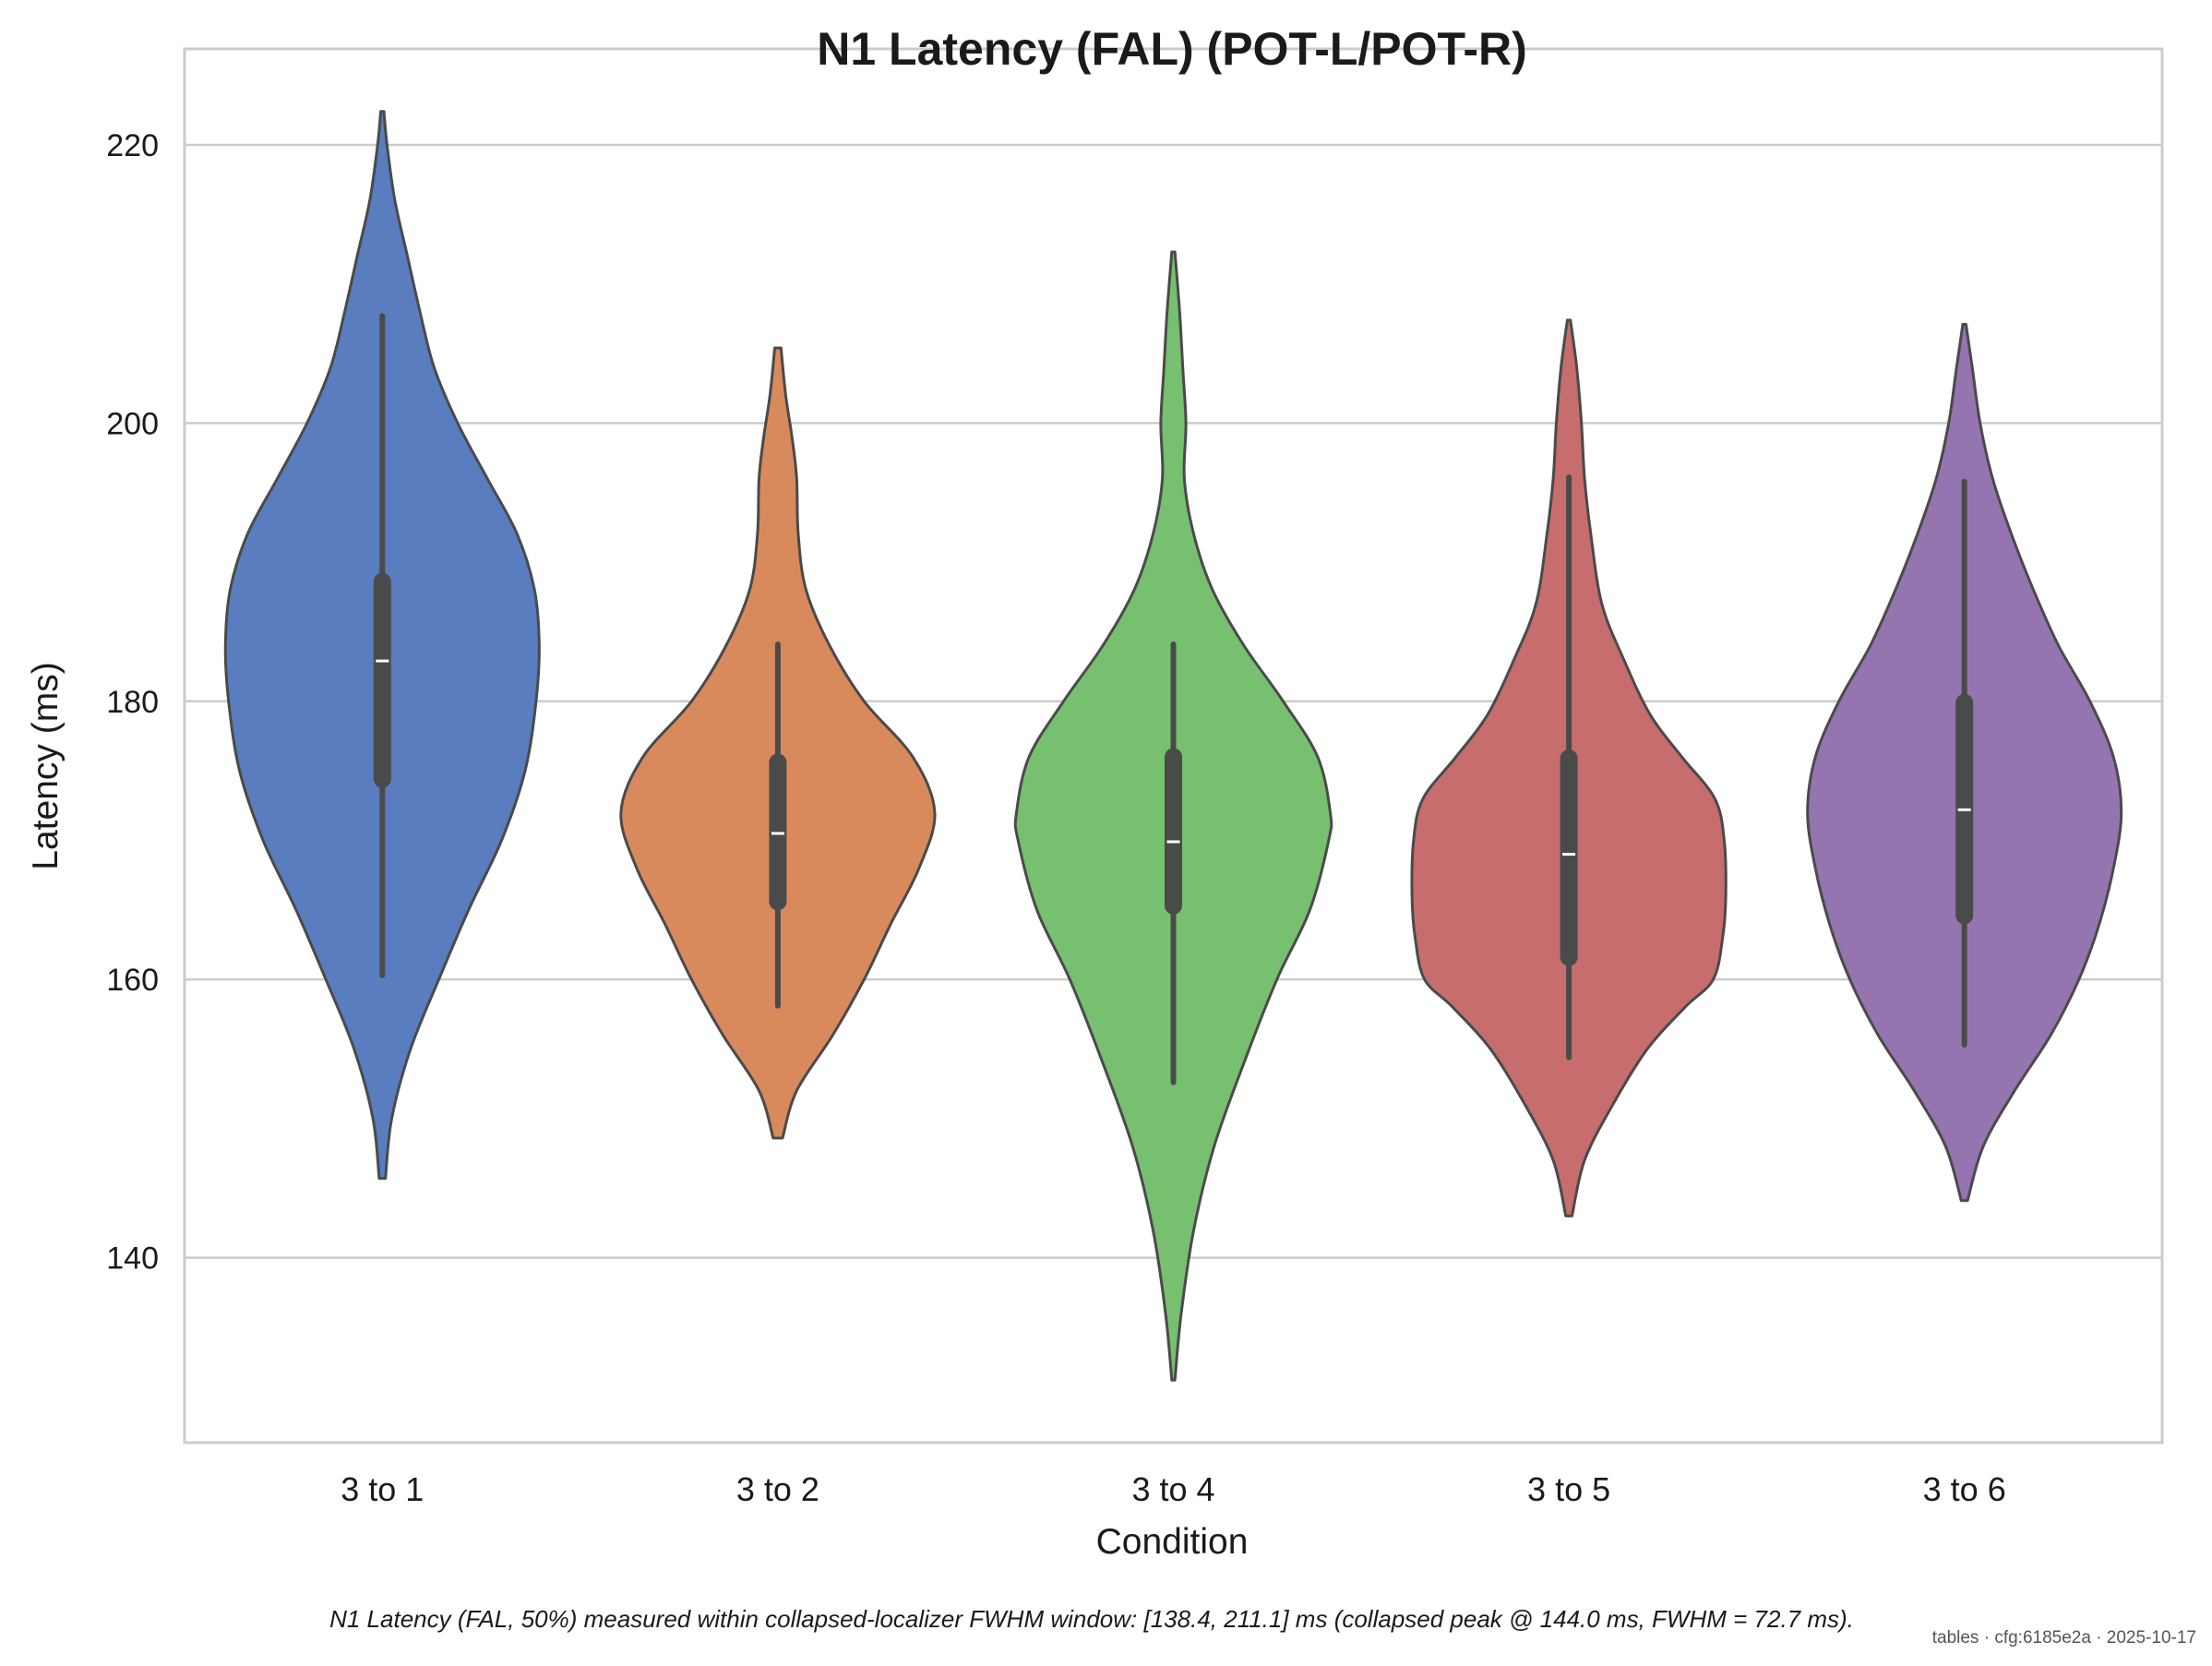 Image resolution: width=2212 pixels, height=1666 pixels. Describe the element at coordinates (1172, 1489) in the screenshot. I see `x-tick-label: 3 to 4` at that location.